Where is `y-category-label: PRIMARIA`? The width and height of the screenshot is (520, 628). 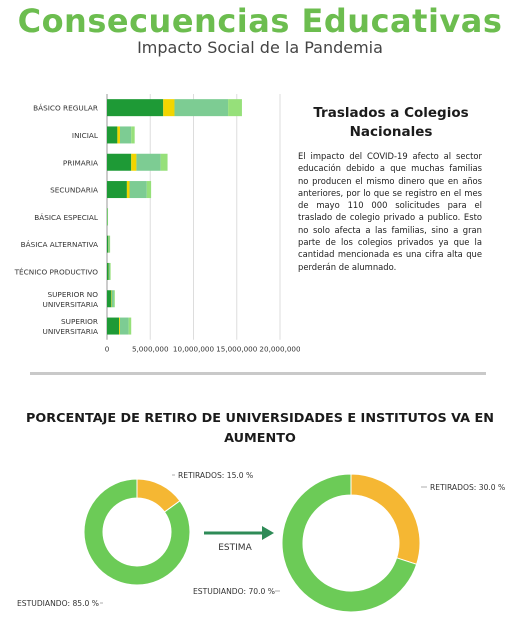 y-category-label: PRIMARIA is located at coordinates (80, 162).